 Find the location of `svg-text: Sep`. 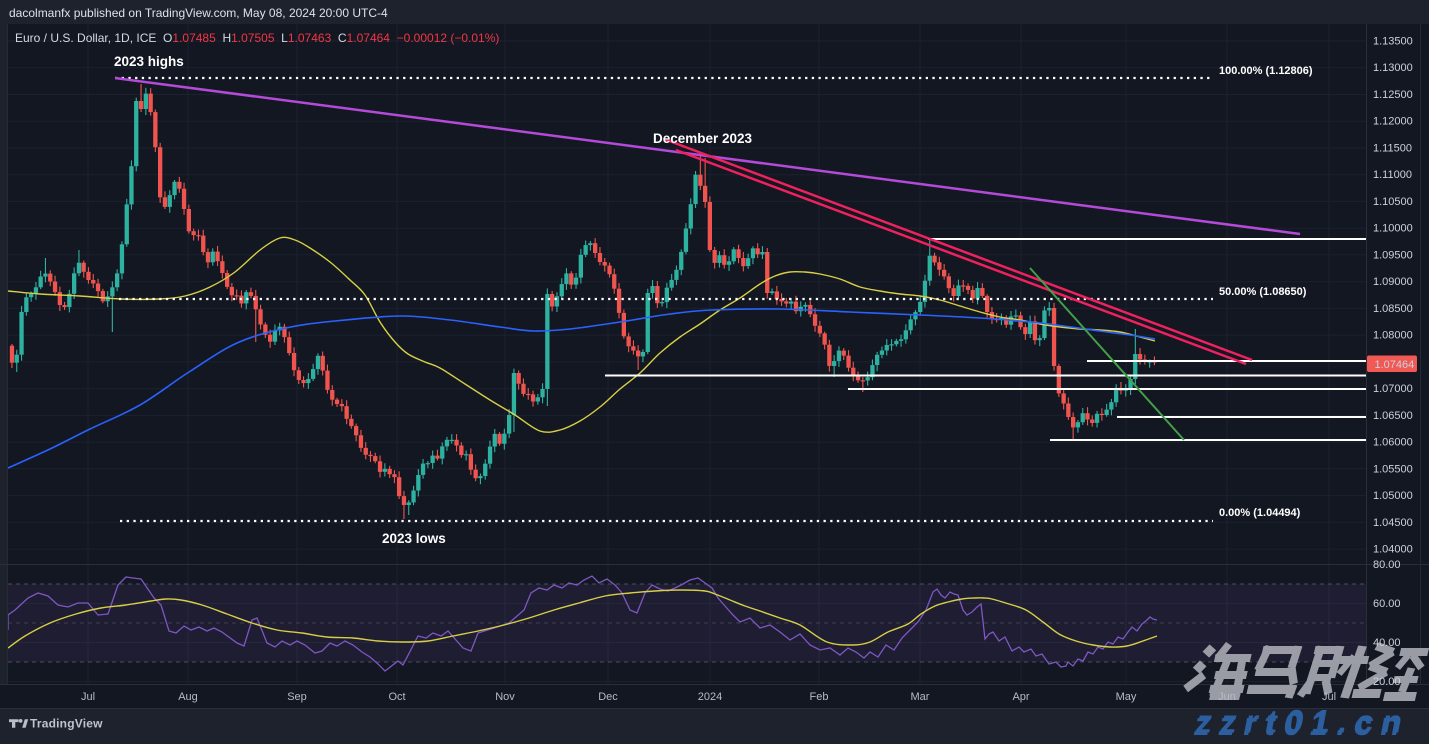

svg-text: Sep is located at coordinates (297, 697).